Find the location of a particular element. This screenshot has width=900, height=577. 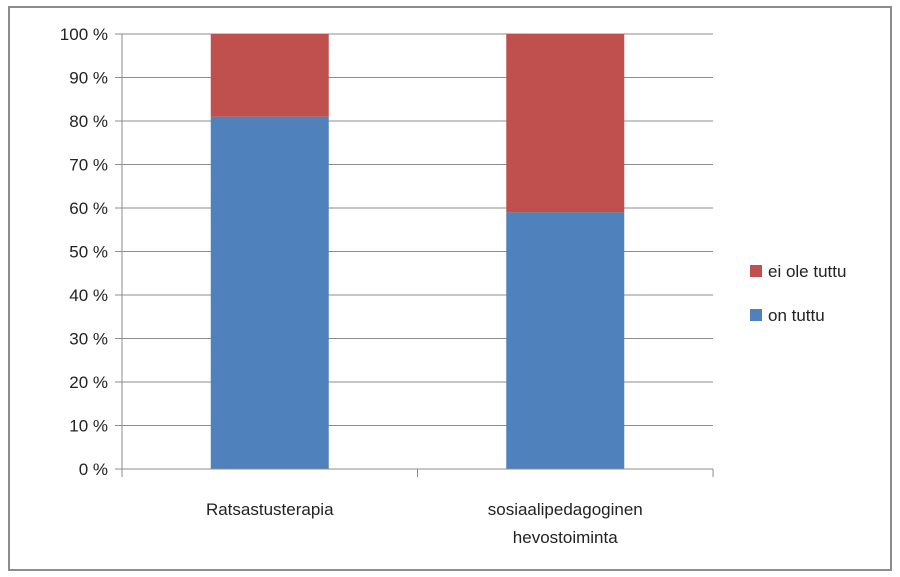

y-tick-label: 50 % is located at coordinates (88, 252).